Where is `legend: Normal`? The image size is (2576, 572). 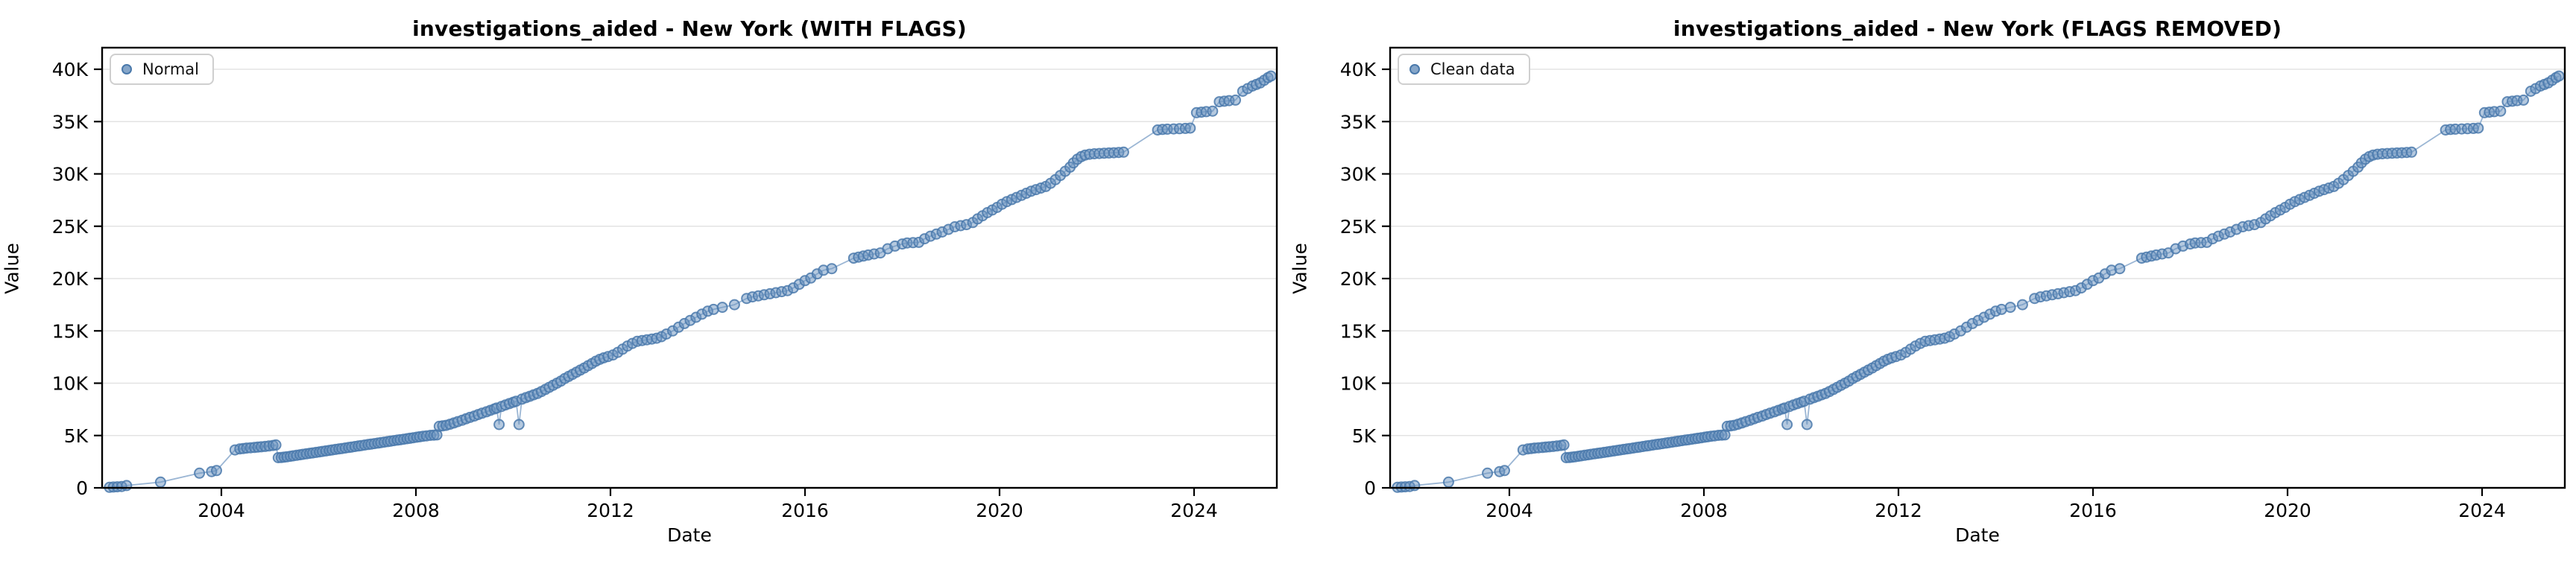 legend: Normal is located at coordinates (162, 69).